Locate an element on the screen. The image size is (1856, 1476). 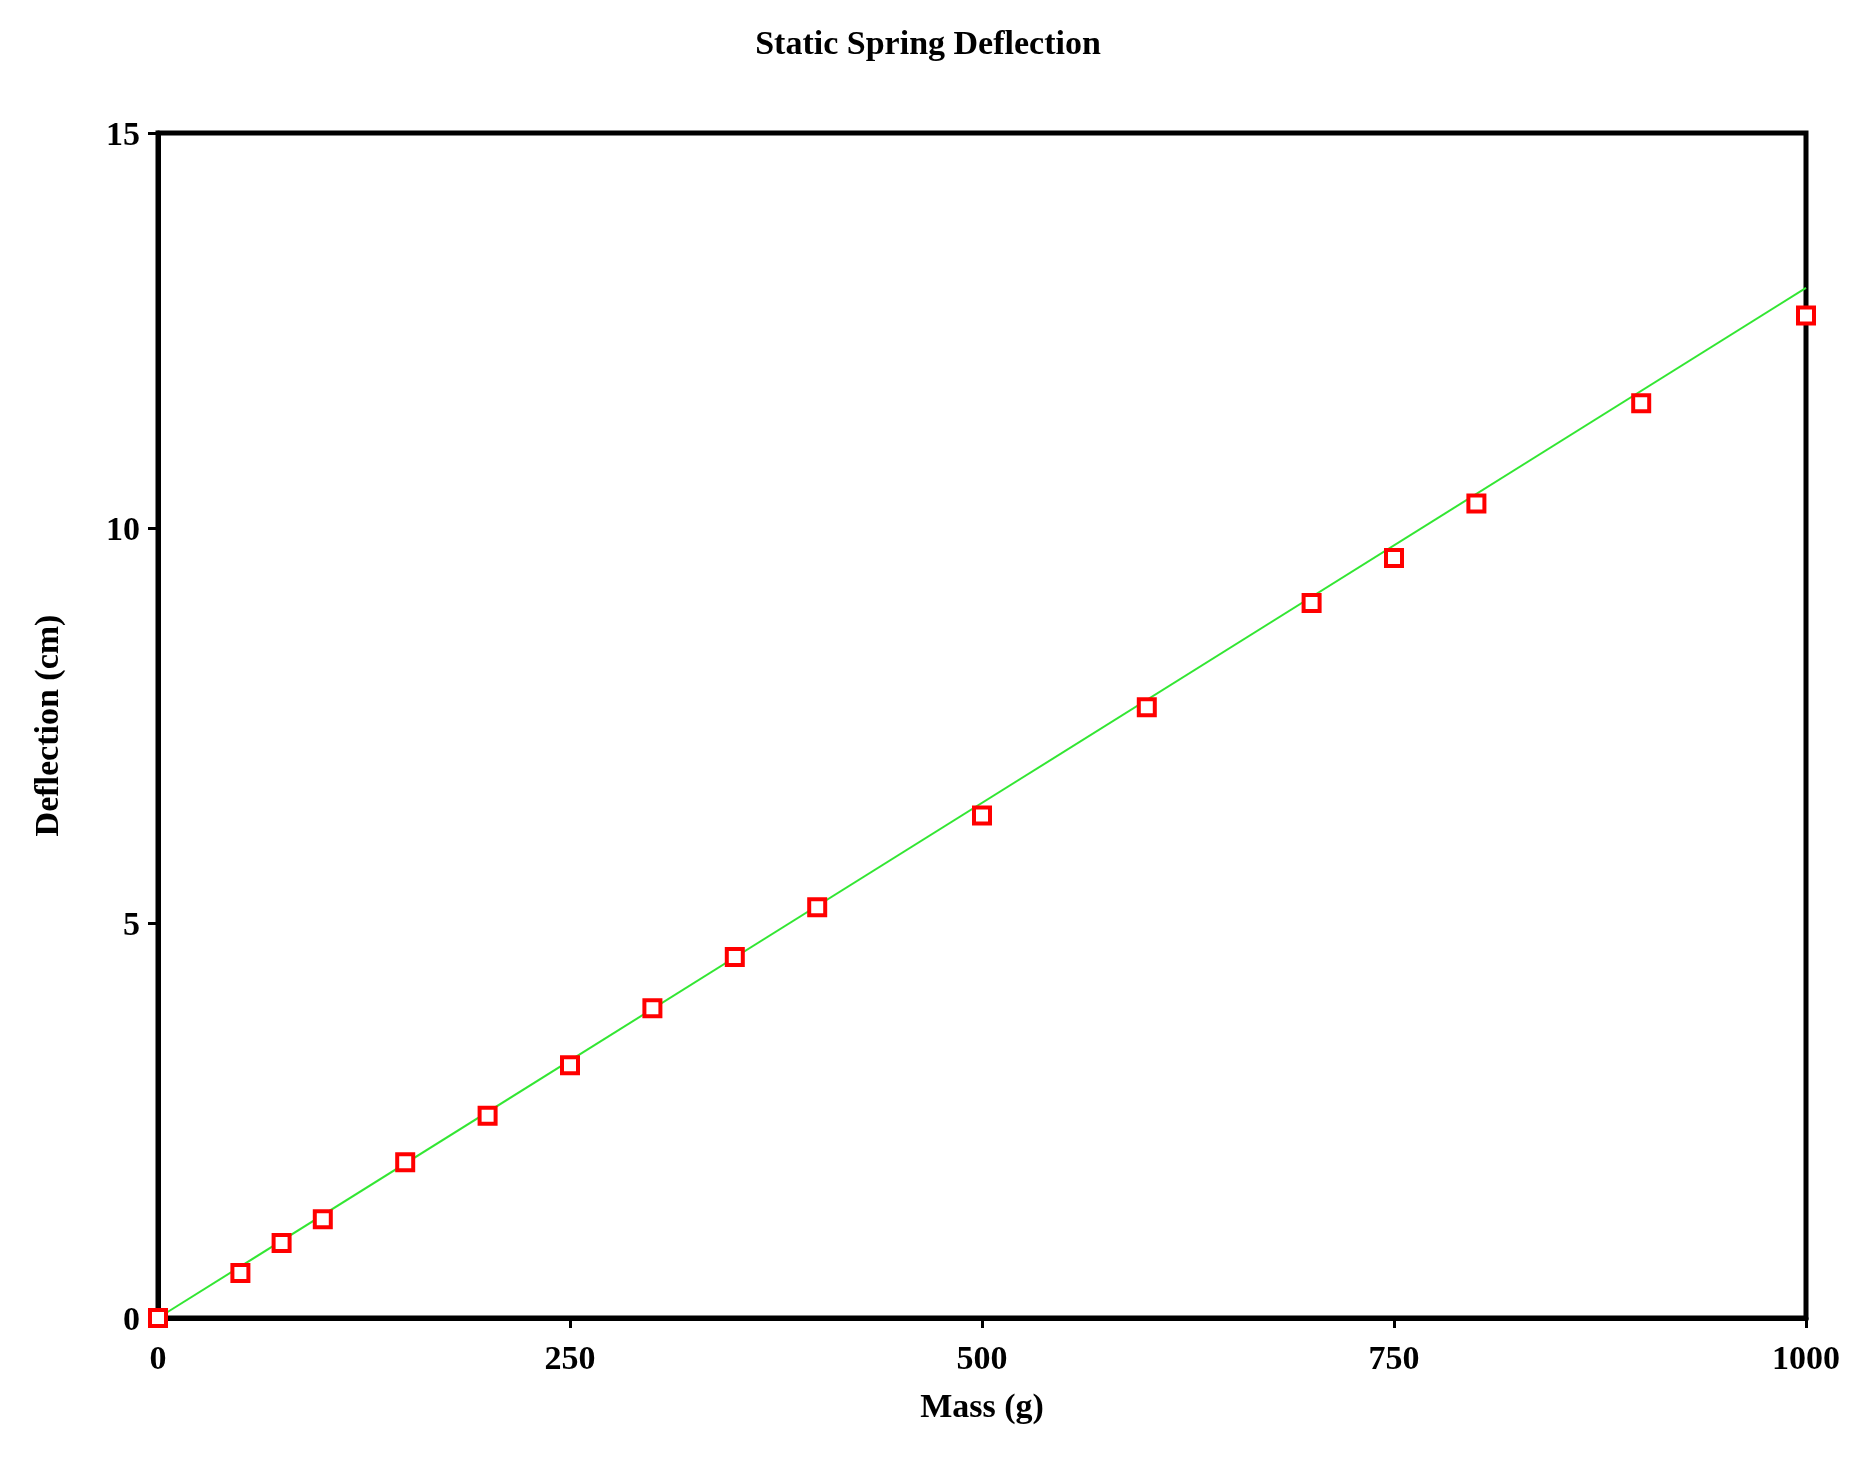
x-tick-label: 1000 is located at coordinates (1806, 1357).